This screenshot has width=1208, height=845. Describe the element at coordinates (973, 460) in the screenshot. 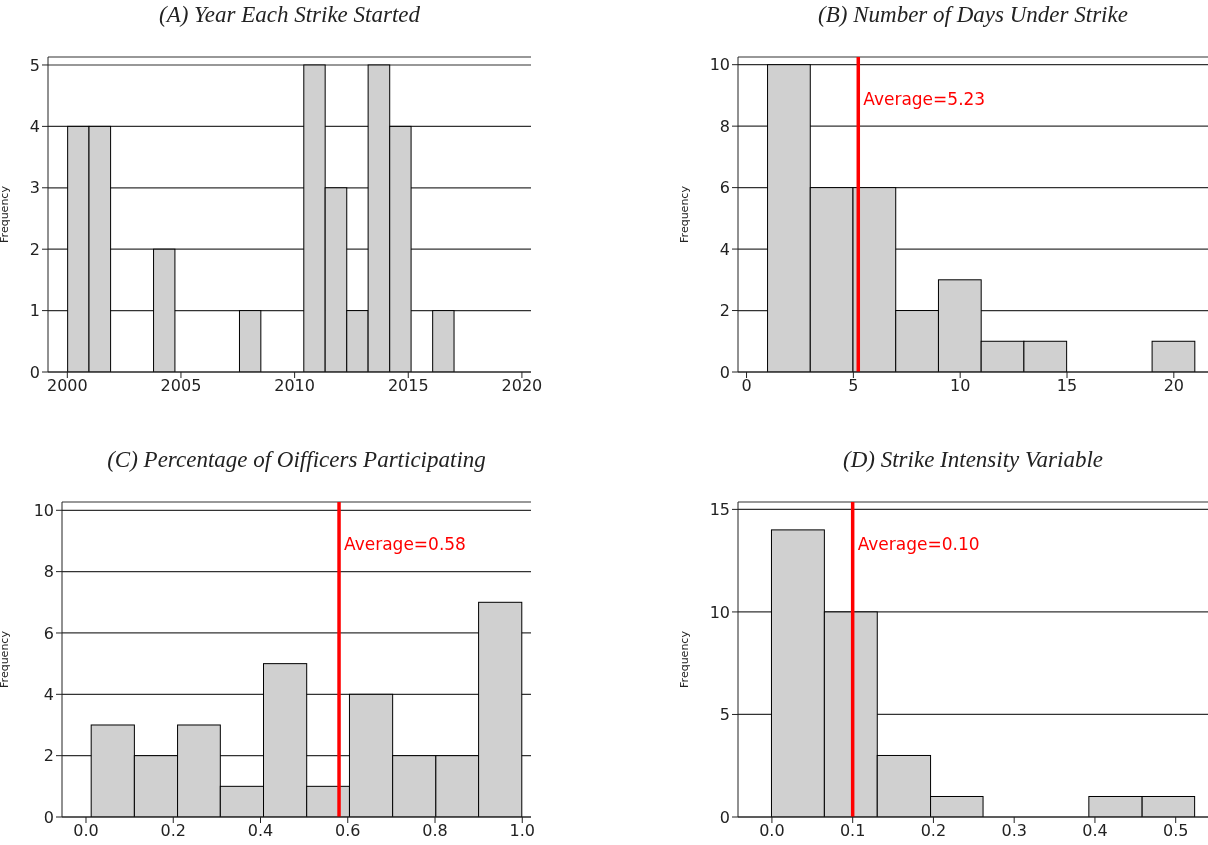

I see `chart-title: (D) Strike Intensity Variable` at that location.